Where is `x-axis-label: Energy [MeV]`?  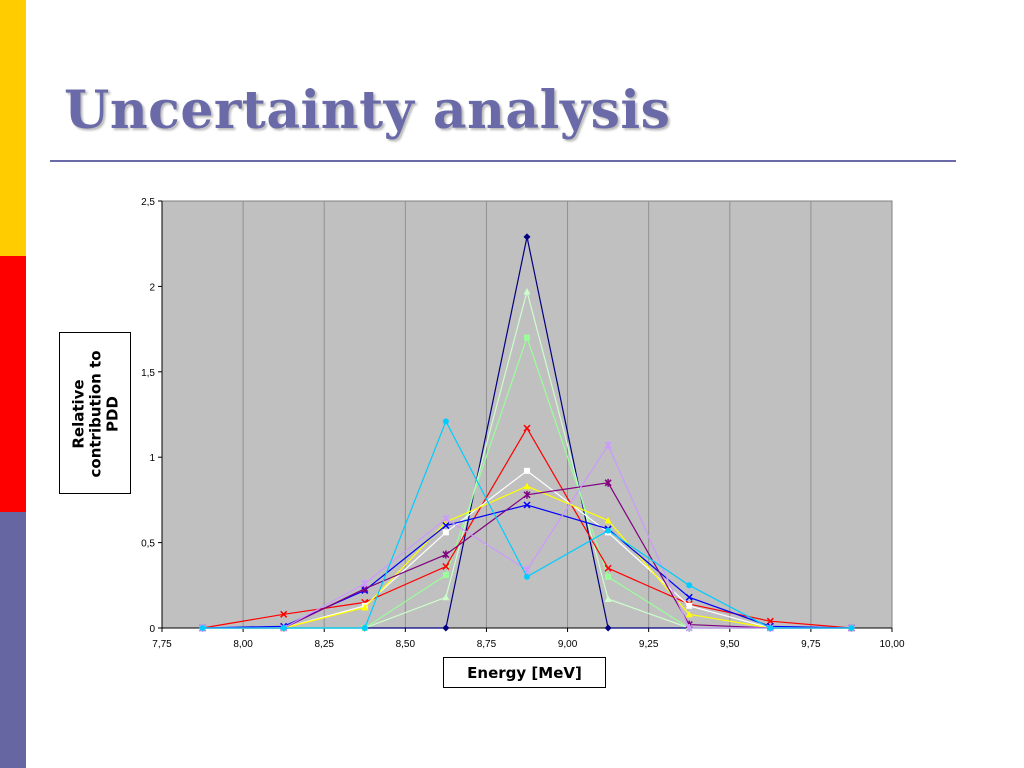
x-axis-label: Energy [MeV] is located at coordinates (524, 672).